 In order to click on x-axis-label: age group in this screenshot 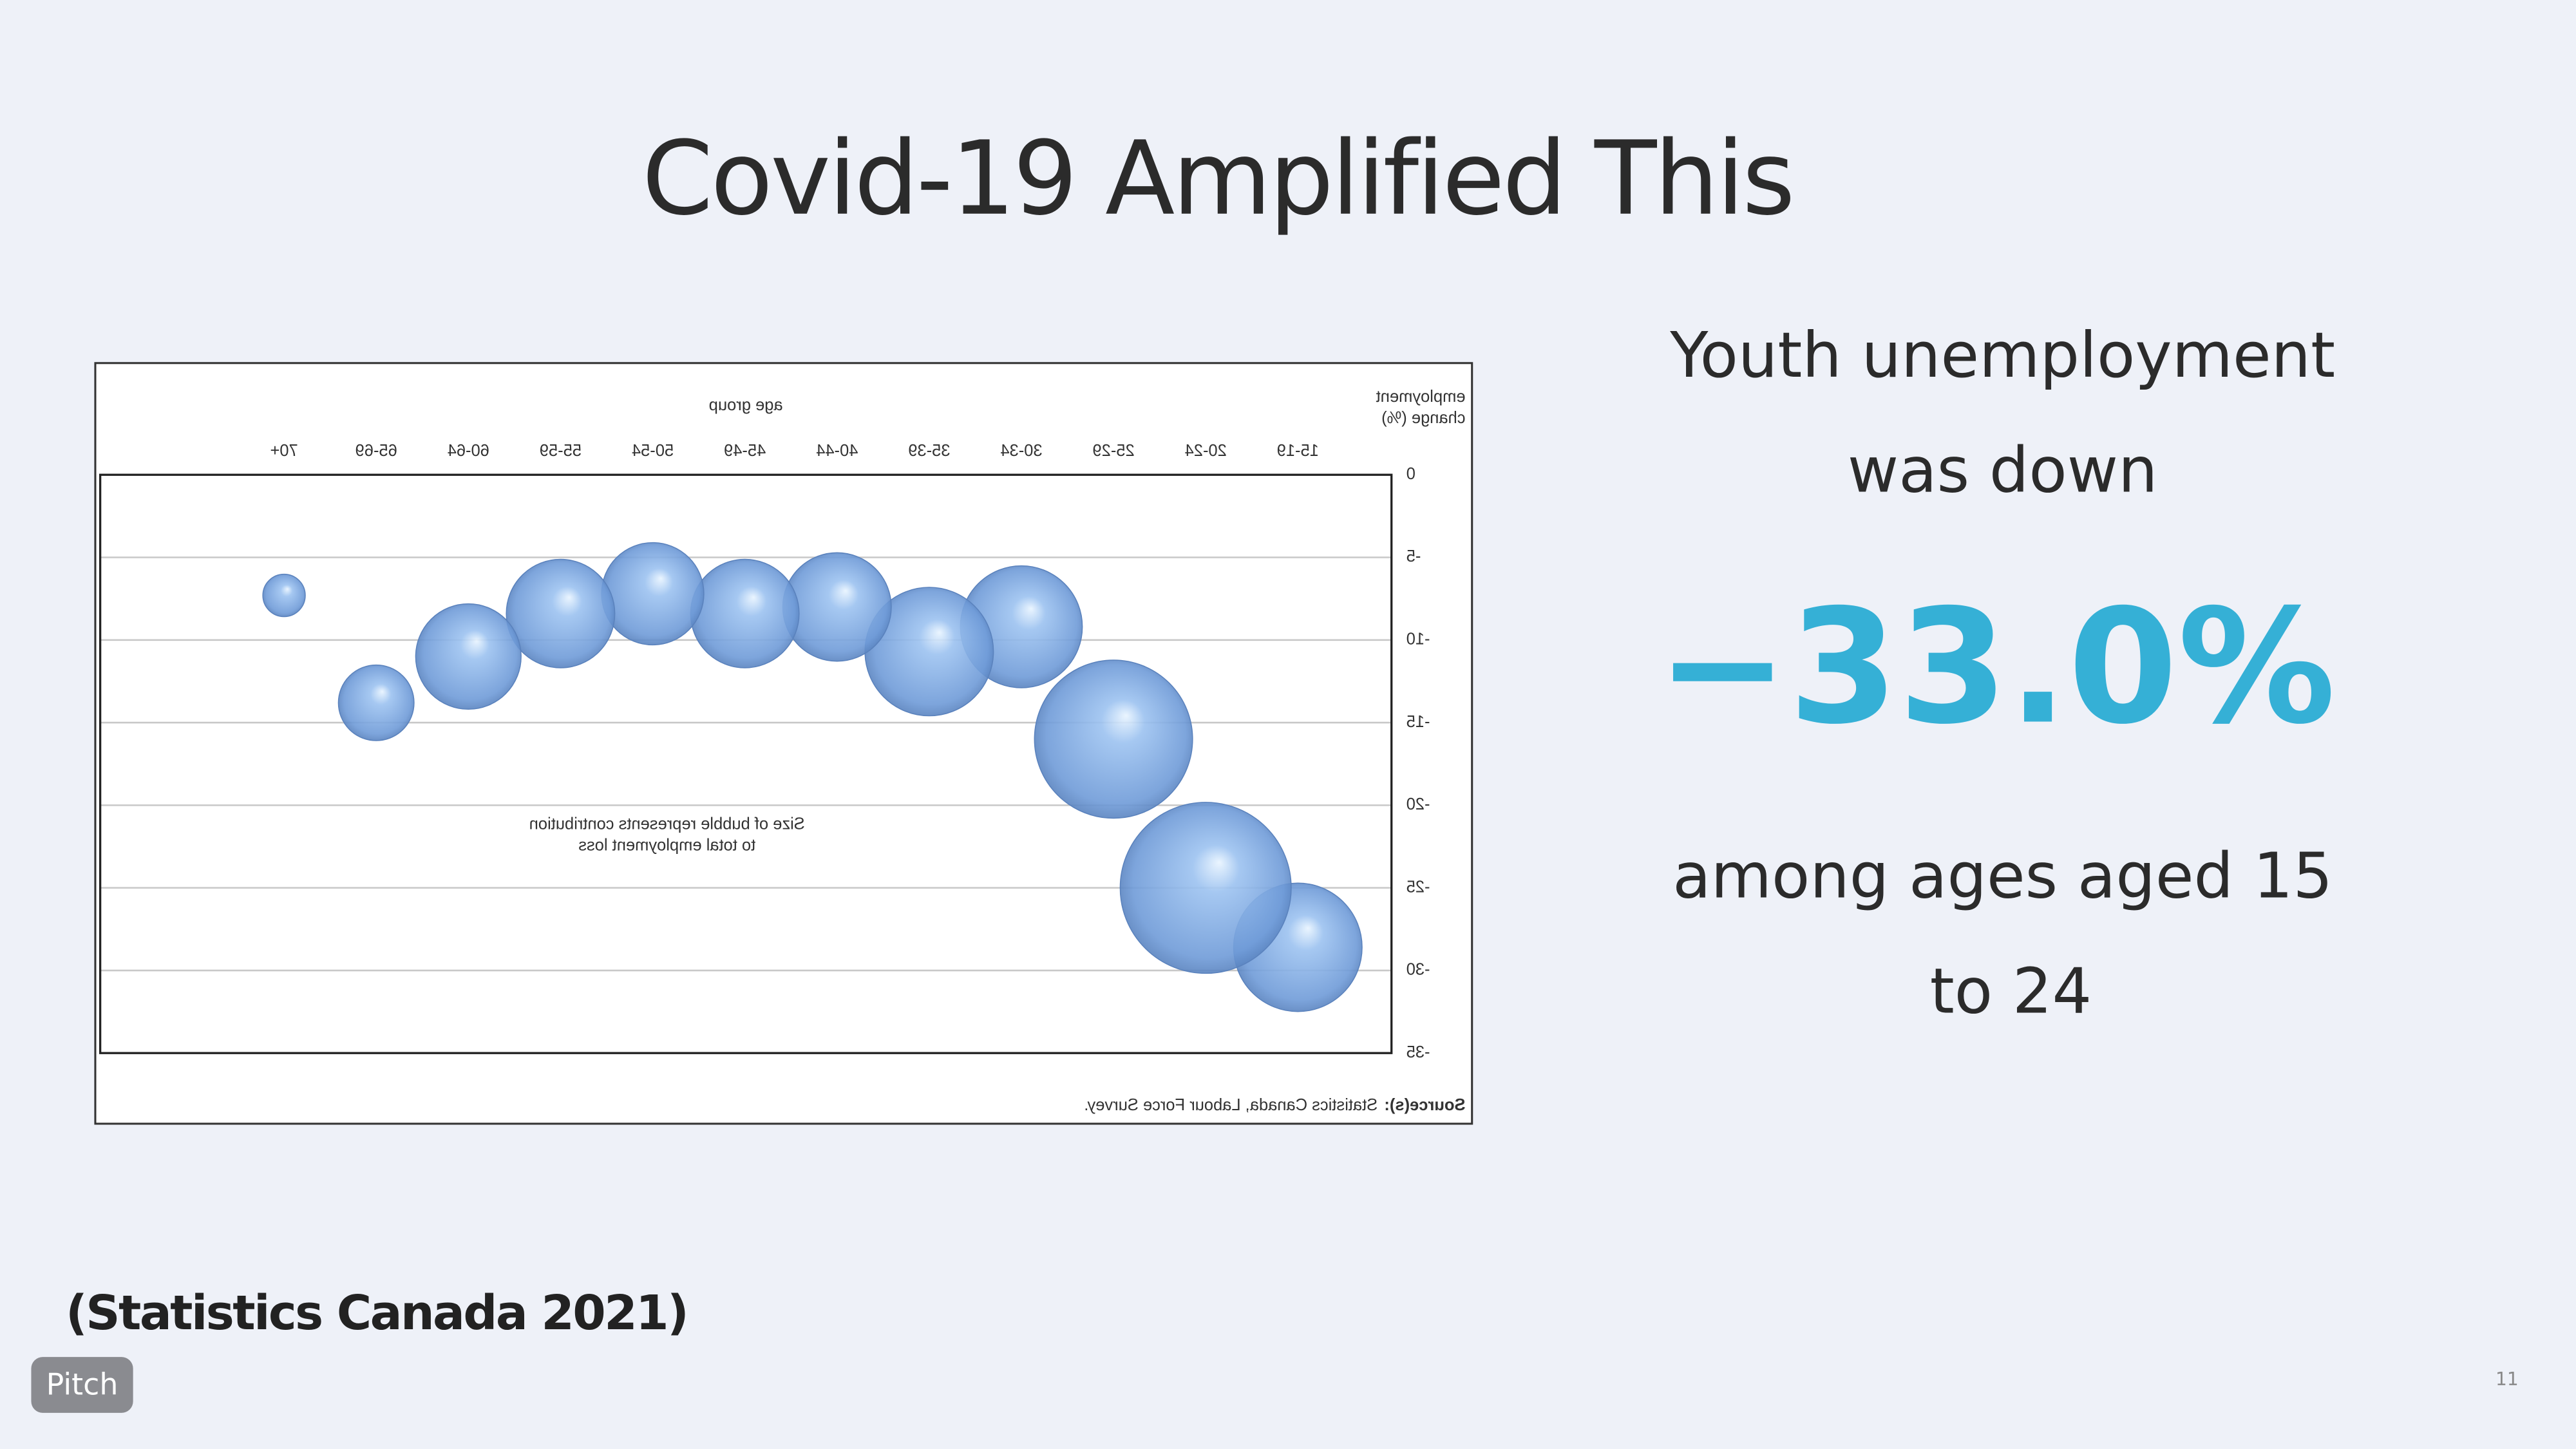, I will do `click(746, 405)`.